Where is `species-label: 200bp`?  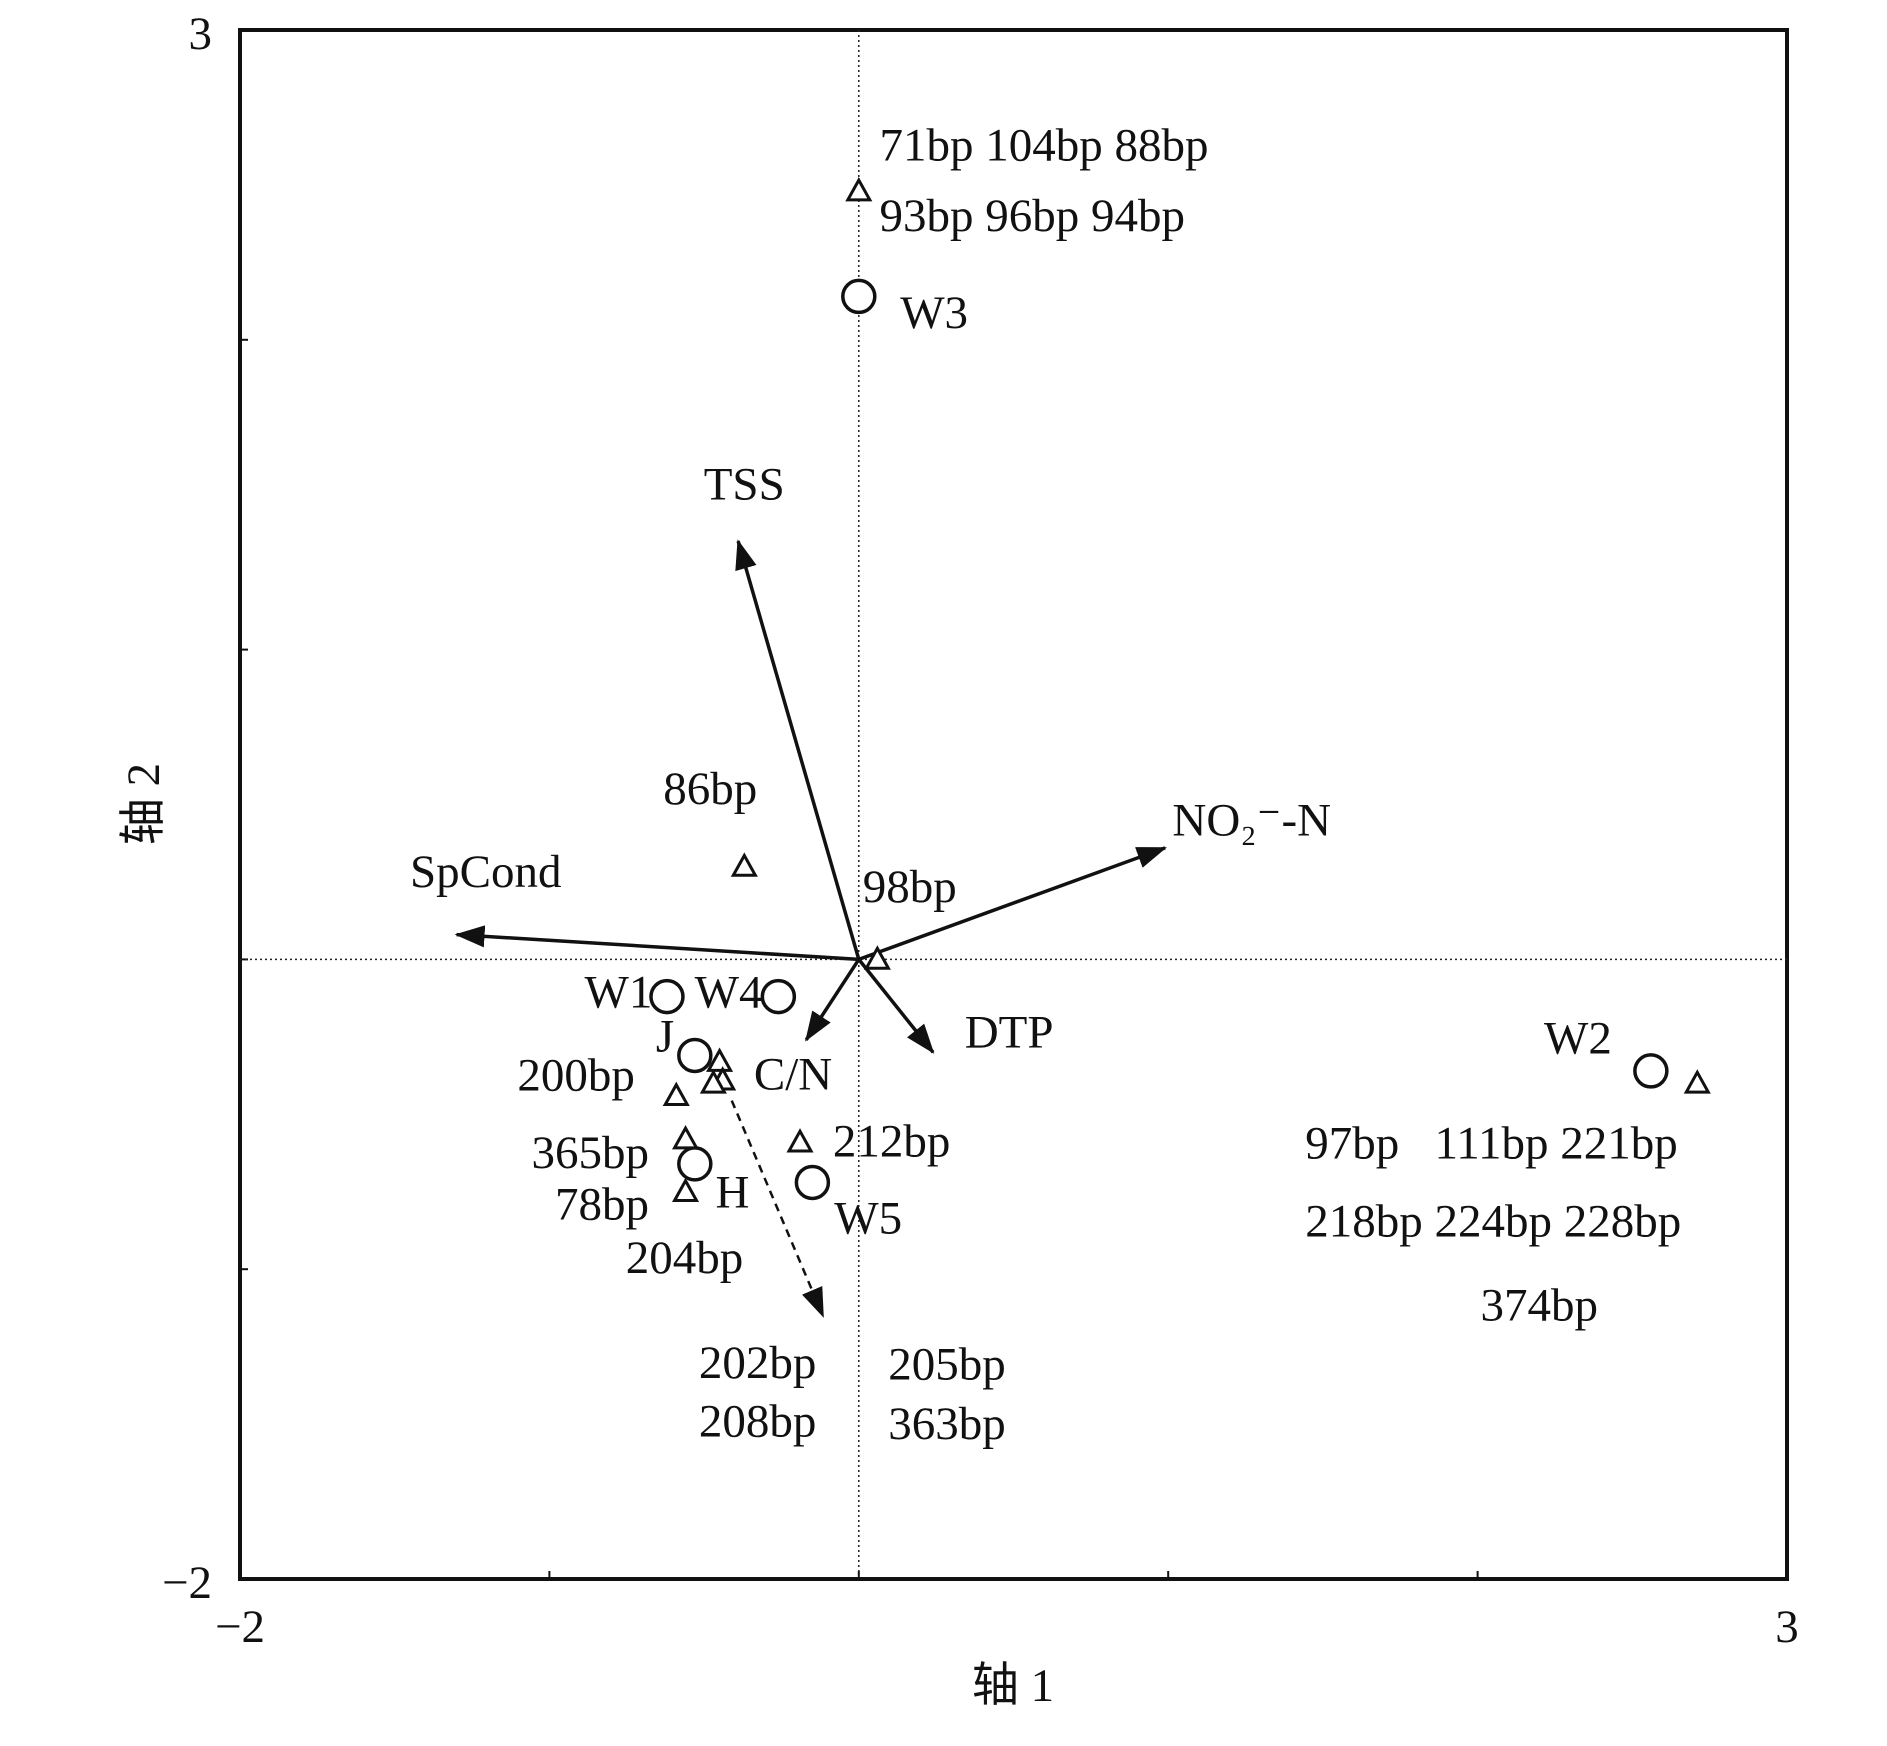 species-label: 200bp is located at coordinates (576, 1076).